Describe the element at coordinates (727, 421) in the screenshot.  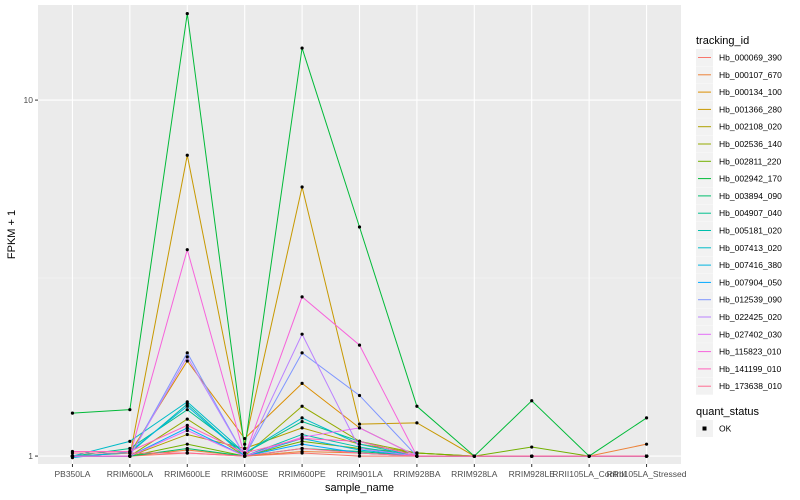
I see `quant-status-legend: quant_status OK` at that location.